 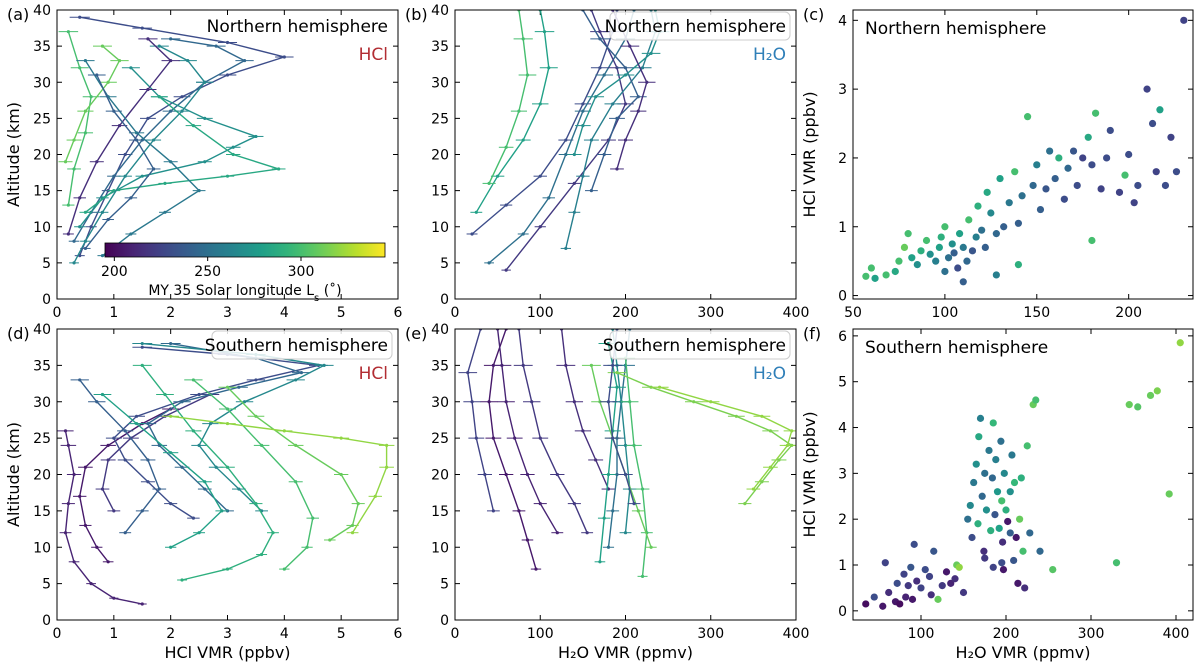 What do you see at coordinates (302, 345) in the screenshot?
I see `title-box` at bounding box center [302, 345].